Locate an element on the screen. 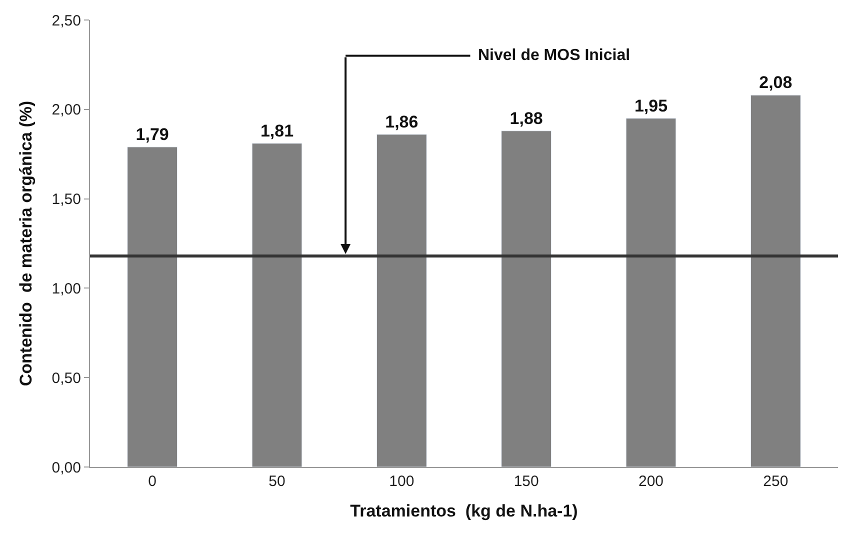 The height and width of the screenshot is (542, 858). data-label: 1,86 is located at coordinates (401, 122).